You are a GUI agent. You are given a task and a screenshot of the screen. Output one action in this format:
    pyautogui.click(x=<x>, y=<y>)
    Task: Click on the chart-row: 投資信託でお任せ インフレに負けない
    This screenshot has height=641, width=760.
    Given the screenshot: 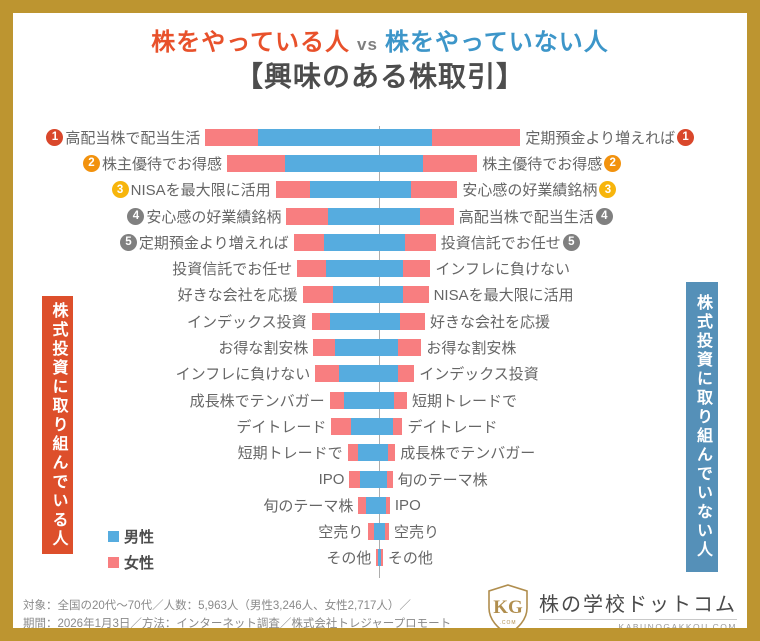 What is the action you would take?
    pyautogui.click(x=380, y=268)
    